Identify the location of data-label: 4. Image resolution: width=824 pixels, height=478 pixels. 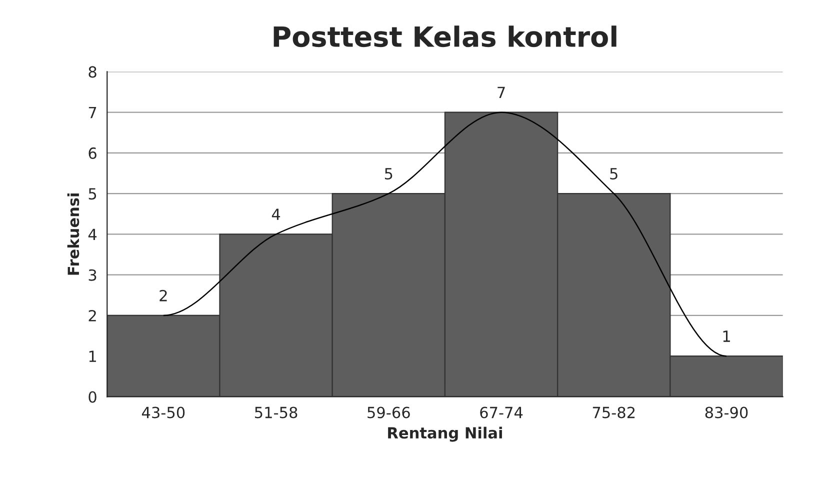
(276, 214).